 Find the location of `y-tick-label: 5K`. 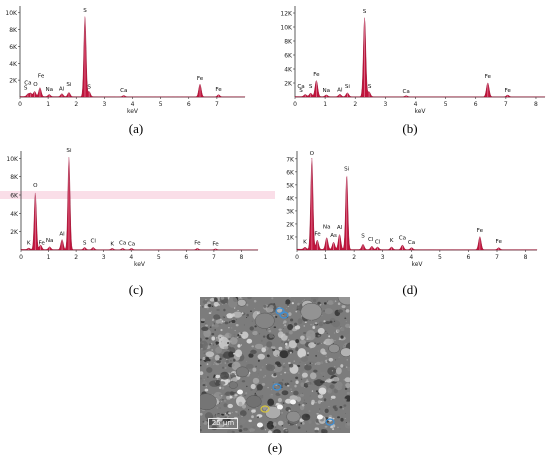

y-tick-label: 5K is located at coordinates (290, 185).